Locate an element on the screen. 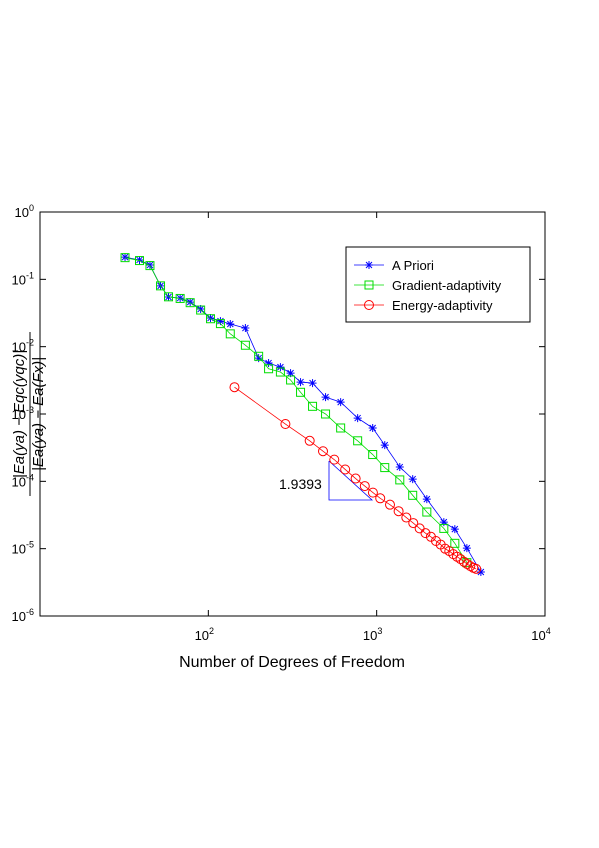 This screenshot has height=848, width=599. tick-label: 10⁴ is located at coordinates (540, 634).